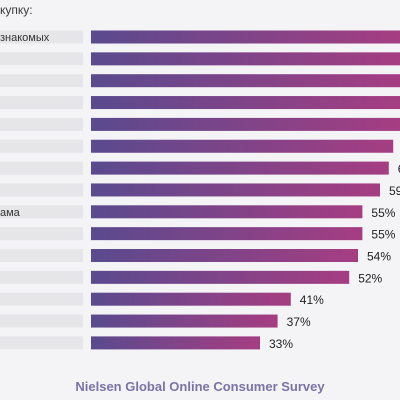 The width and height of the screenshot is (400, 400). Describe the element at coordinates (299, 322) in the screenshot. I see `value-label: 37%` at that location.